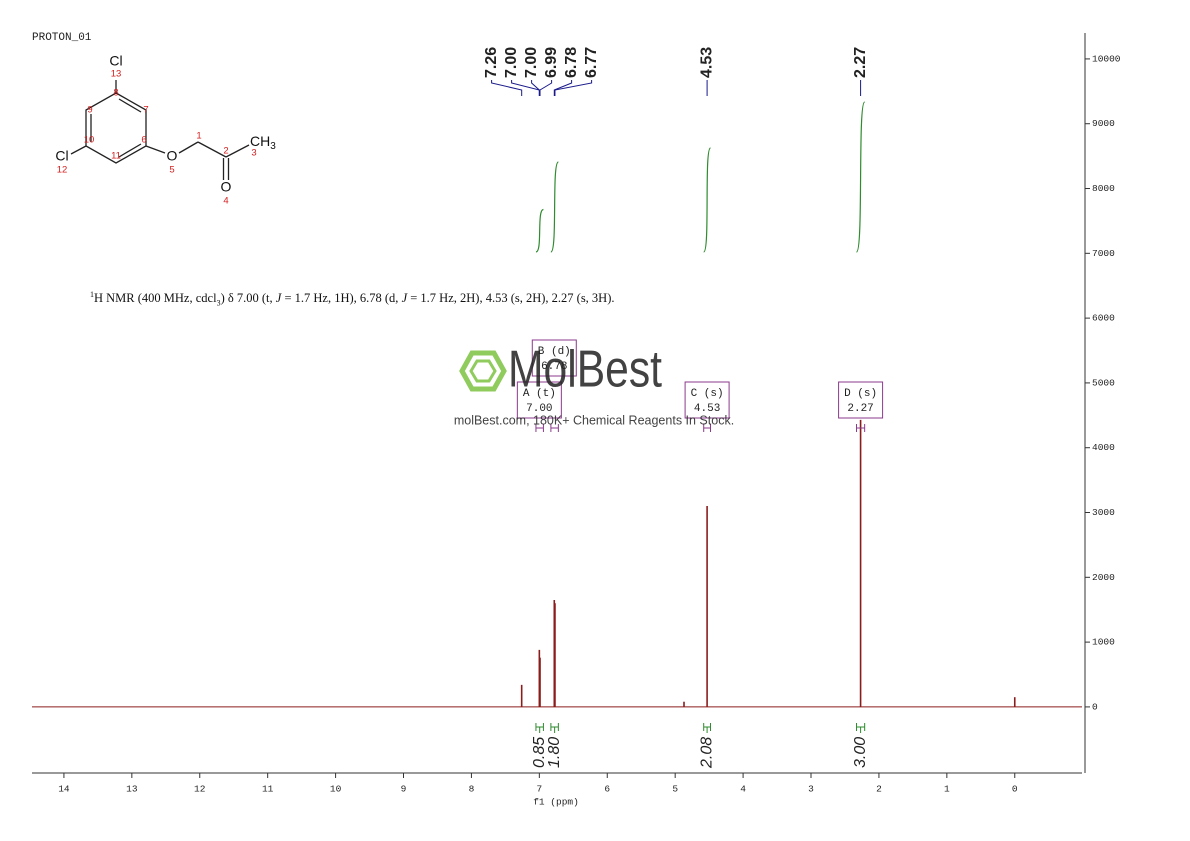 This screenshot has height=841, width=1190. What do you see at coordinates (554, 367) in the screenshot?
I see `multiplet-shift: 6.78` at bounding box center [554, 367].